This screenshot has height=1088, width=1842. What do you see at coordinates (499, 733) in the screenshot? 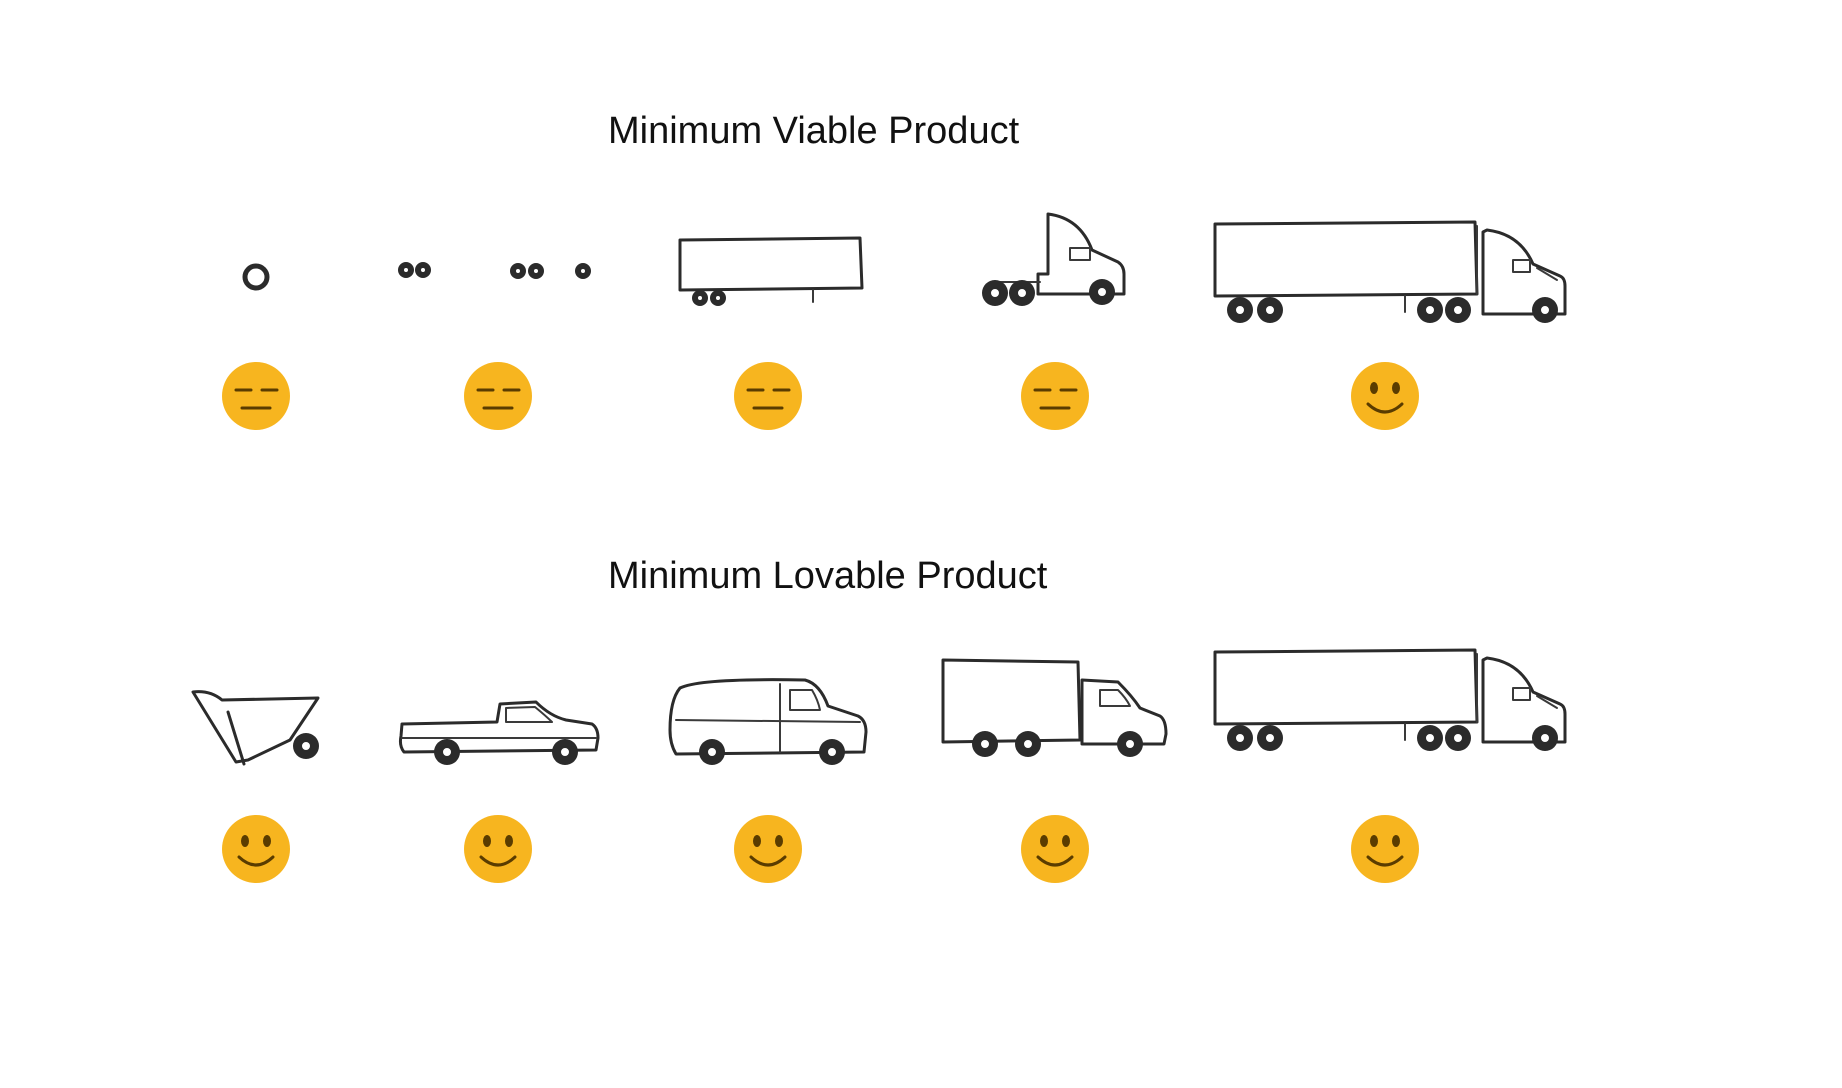
I see `mlp-step-2-pickup-truck` at bounding box center [499, 733].